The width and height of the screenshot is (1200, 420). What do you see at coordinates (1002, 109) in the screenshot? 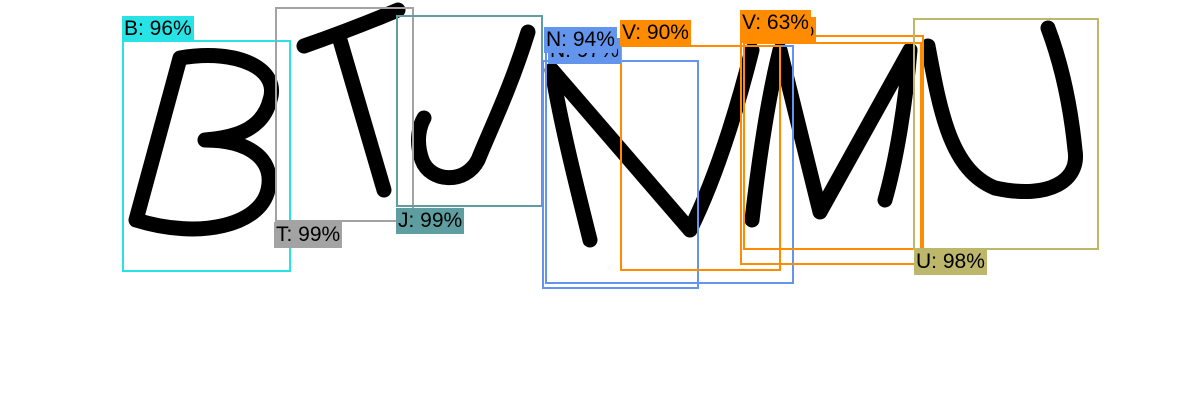
I see `glyph-u` at bounding box center [1002, 109].